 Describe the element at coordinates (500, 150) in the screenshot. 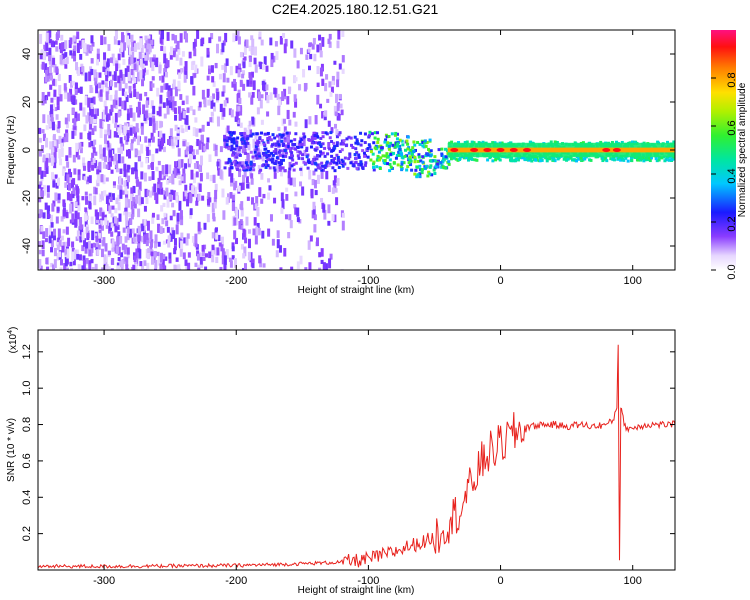

I see `signal-peak` at that location.